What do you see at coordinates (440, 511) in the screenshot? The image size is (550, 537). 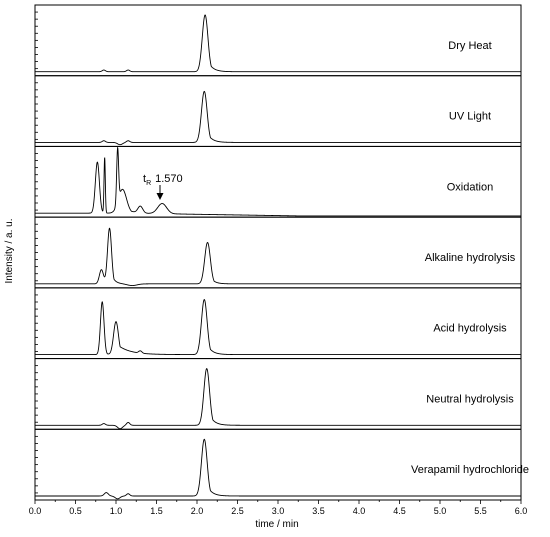 I see `x-tick-label: 5.0` at bounding box center [440, 511].